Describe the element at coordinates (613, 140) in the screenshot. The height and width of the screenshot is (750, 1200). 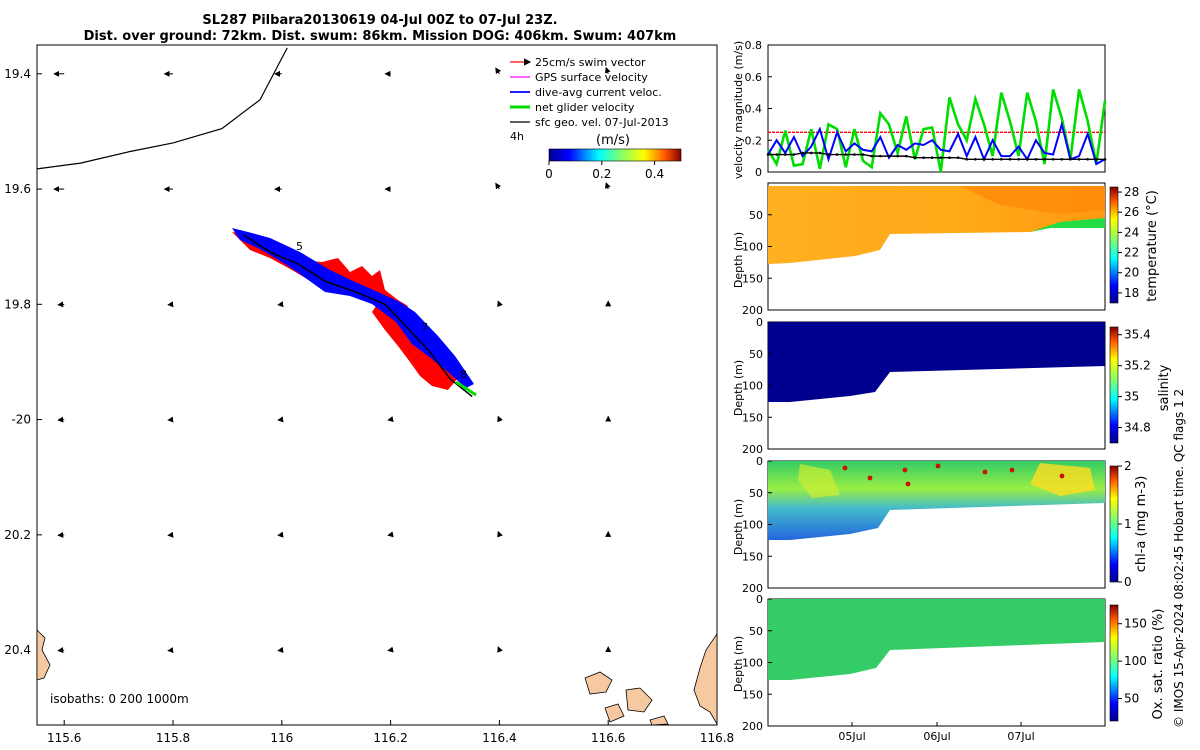
I see `colorbar-unit: (m/s)` at that location.